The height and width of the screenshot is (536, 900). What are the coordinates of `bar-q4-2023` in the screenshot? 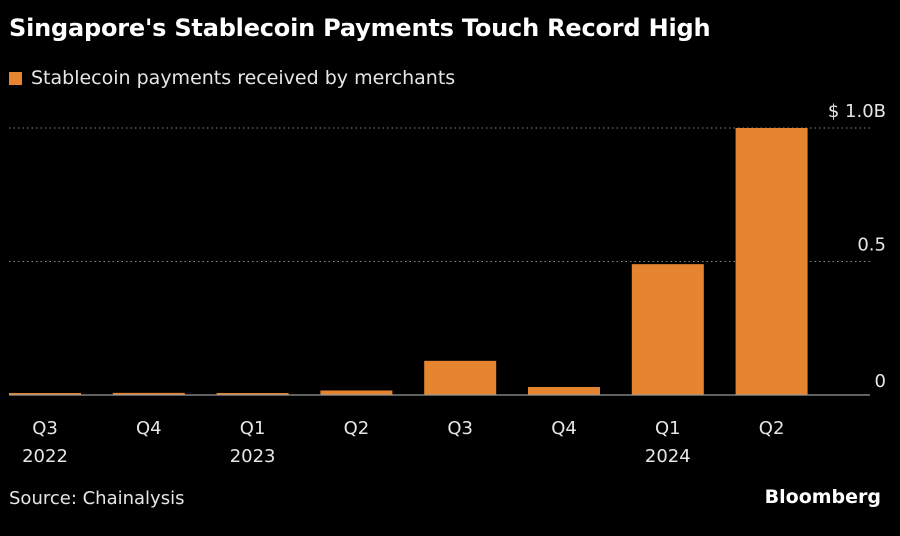 It's located at (564, 390).